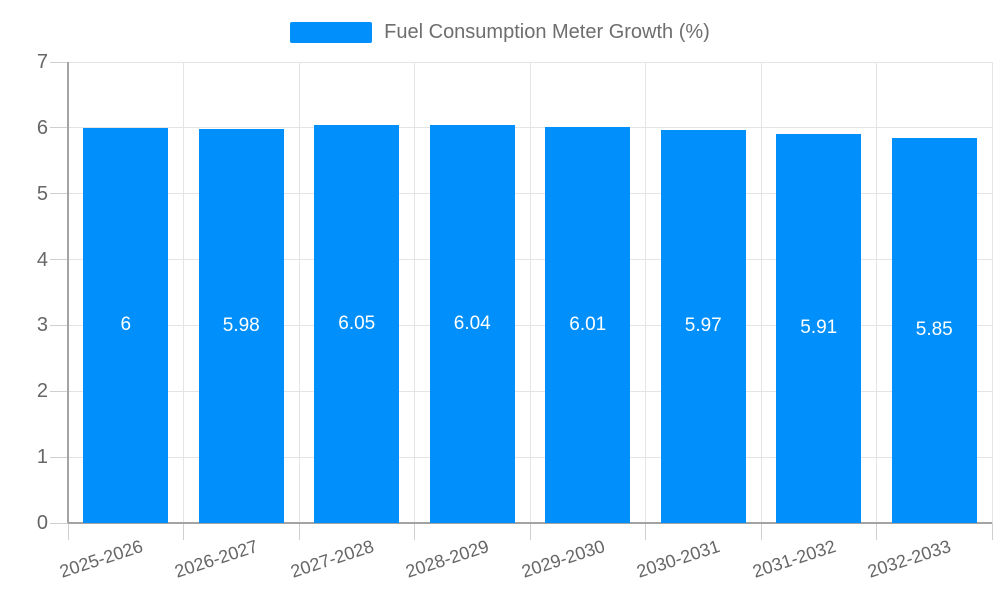  I want to click on x-axis-label: 2031-2032, so click(793, 559).